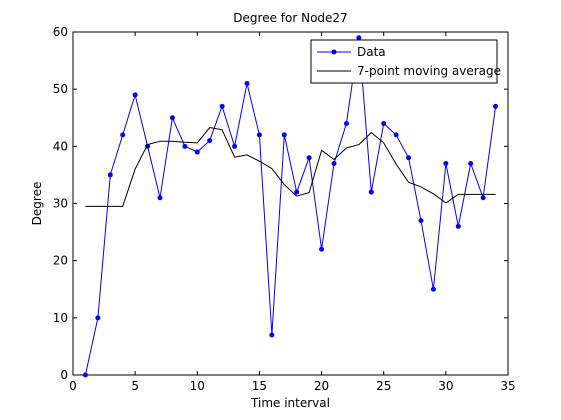  I want to click on series-line, so click(290, 166).